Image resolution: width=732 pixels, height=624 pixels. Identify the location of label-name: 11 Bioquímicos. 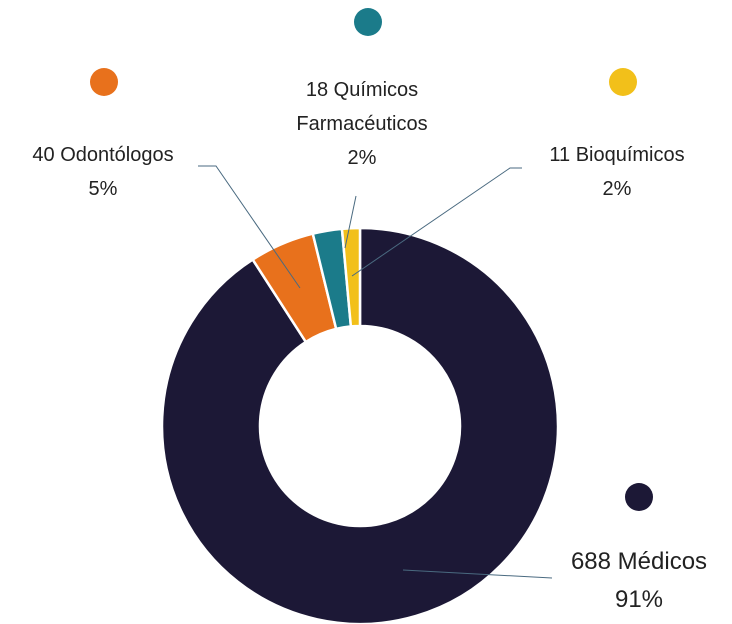
(617, 155).